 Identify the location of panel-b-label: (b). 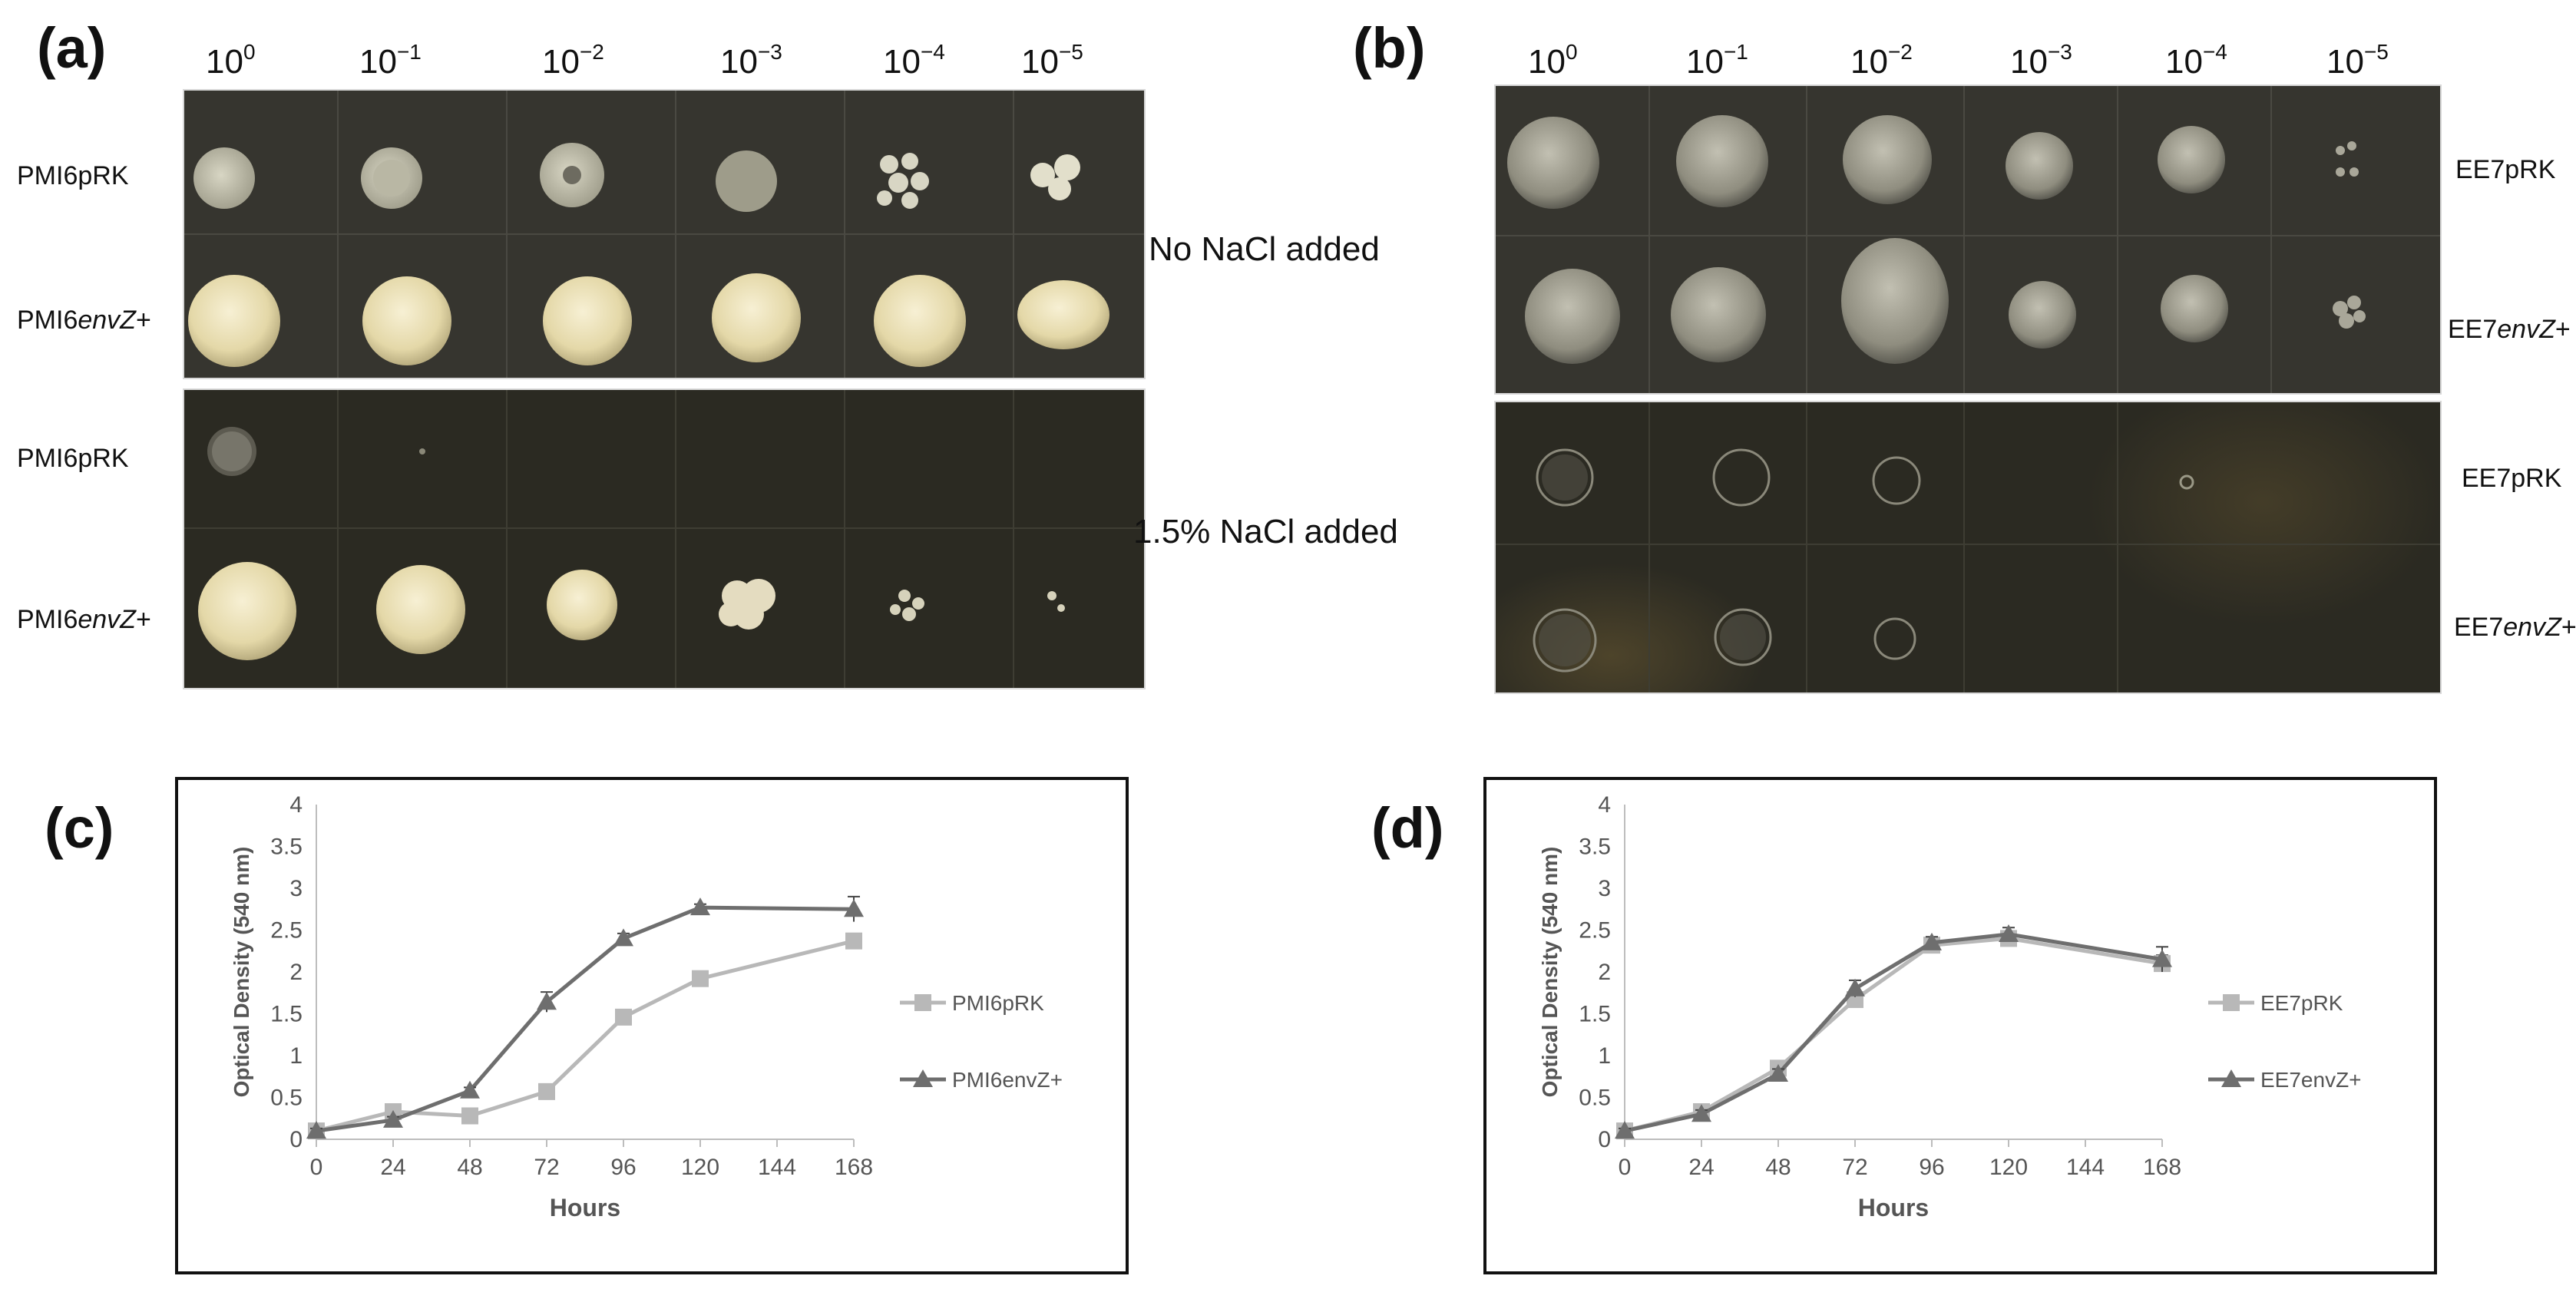
(1389, 48).